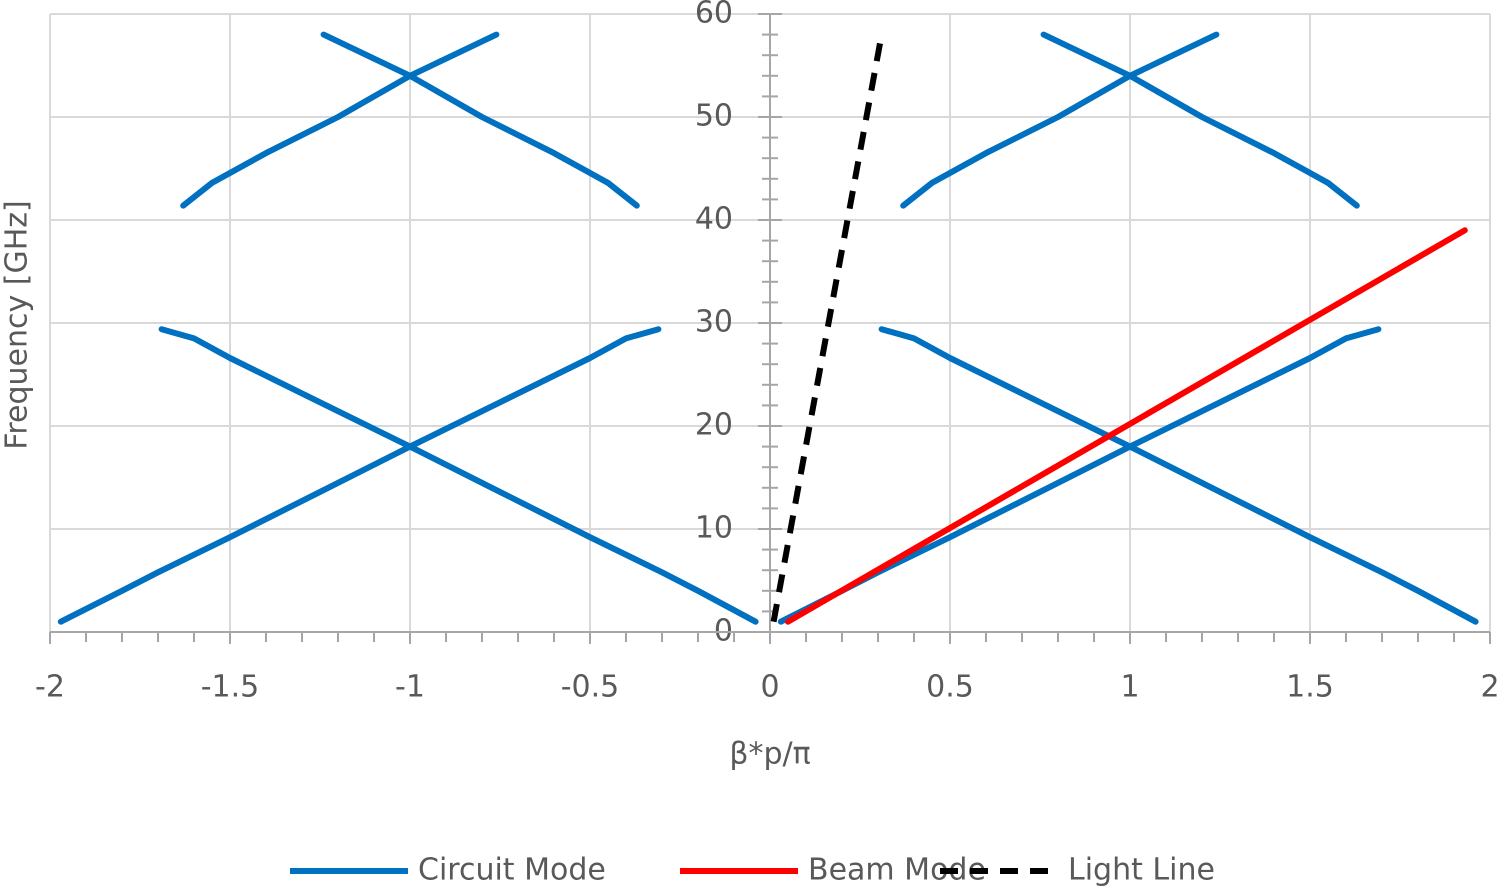 The image size is (1500, 895). I want to click on x-tick-label: 0, so click(769, 687).